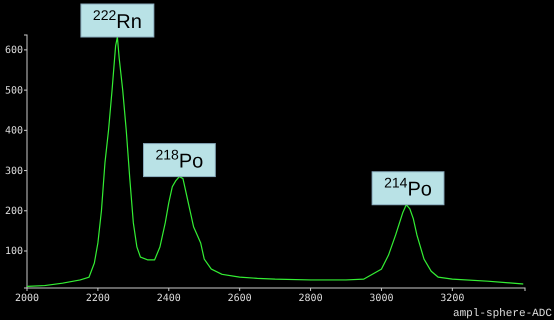 The height and width of the screenshot is (320, 554). Describe the element at coordinates (180, 159) in the screenshot. I see `annotation: $^{218}$Po` at that location.